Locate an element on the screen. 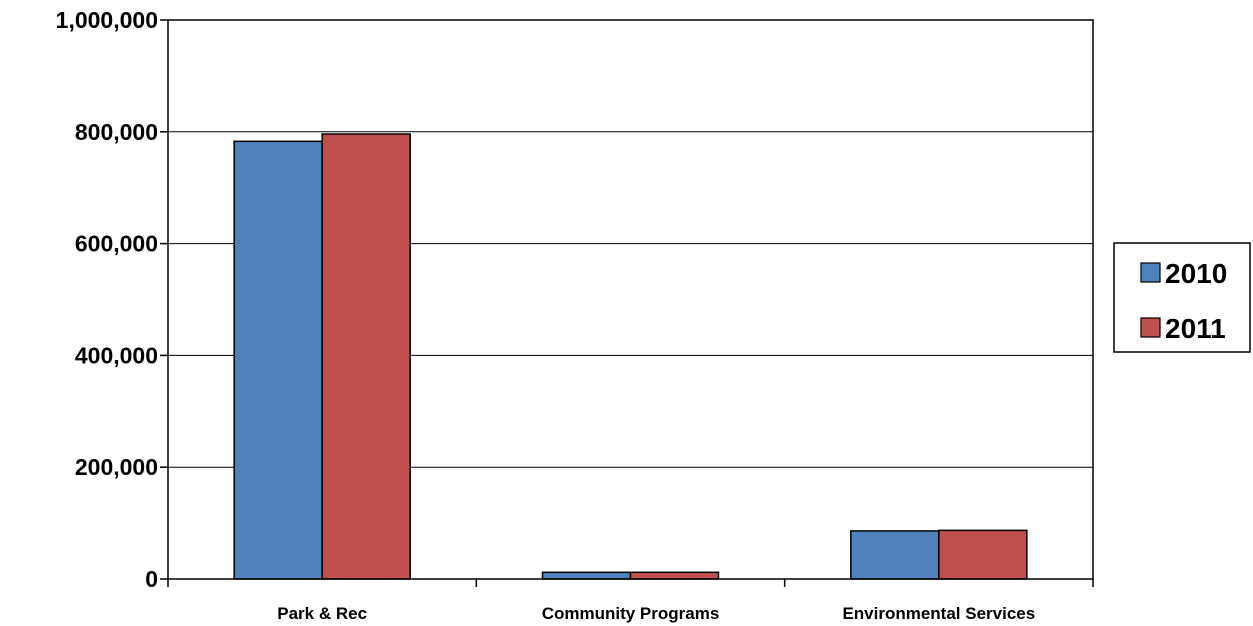 This screenshot has height=626, width=1253. legend-box is located at coordinates (1182, 297).